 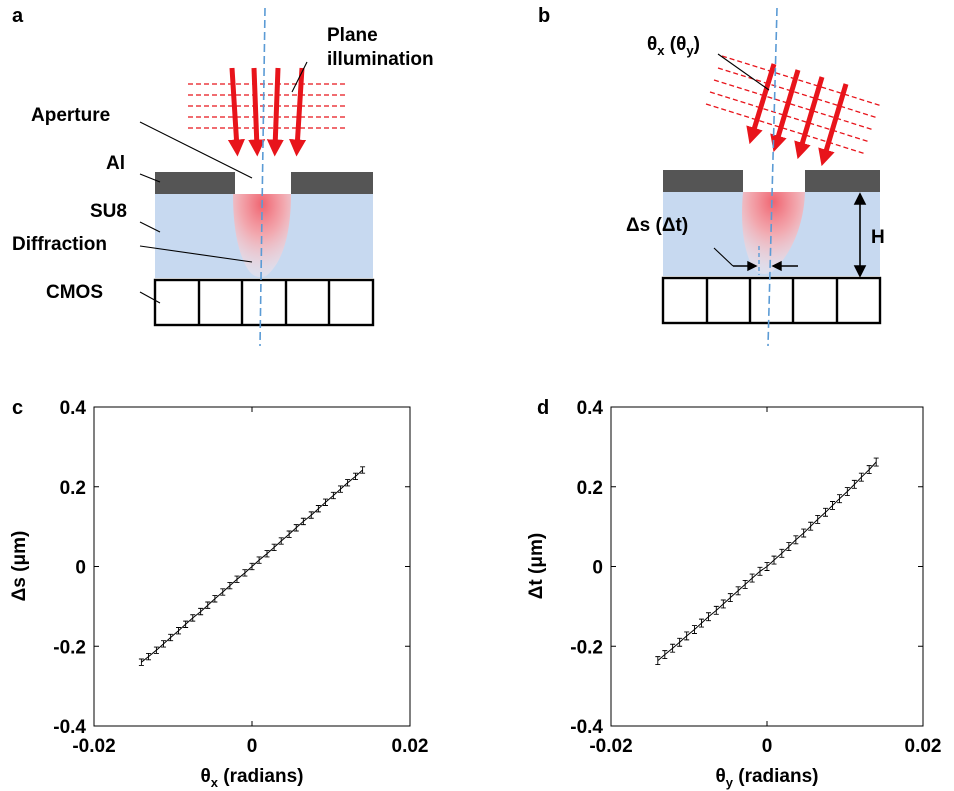 I want to click on panel-a-diffraction-cone, so click(x=262, y=236).